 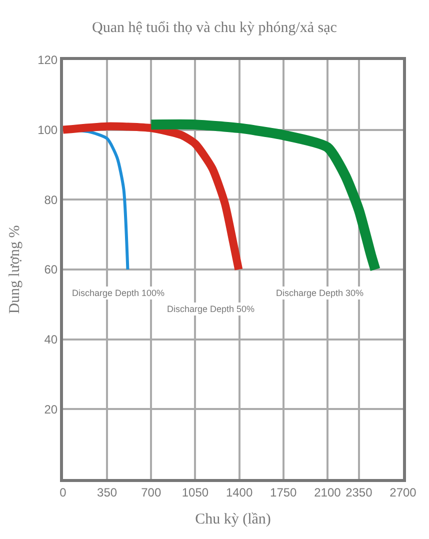 I want to click on x-axis-title: Chu kỳ (lần), so click(x=233, y=519).